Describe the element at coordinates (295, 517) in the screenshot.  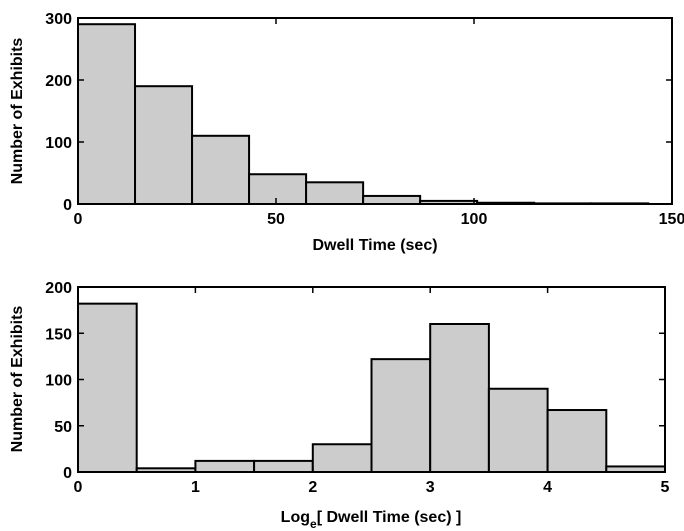
I see `x-axis-label-prefix: Log` at that location.